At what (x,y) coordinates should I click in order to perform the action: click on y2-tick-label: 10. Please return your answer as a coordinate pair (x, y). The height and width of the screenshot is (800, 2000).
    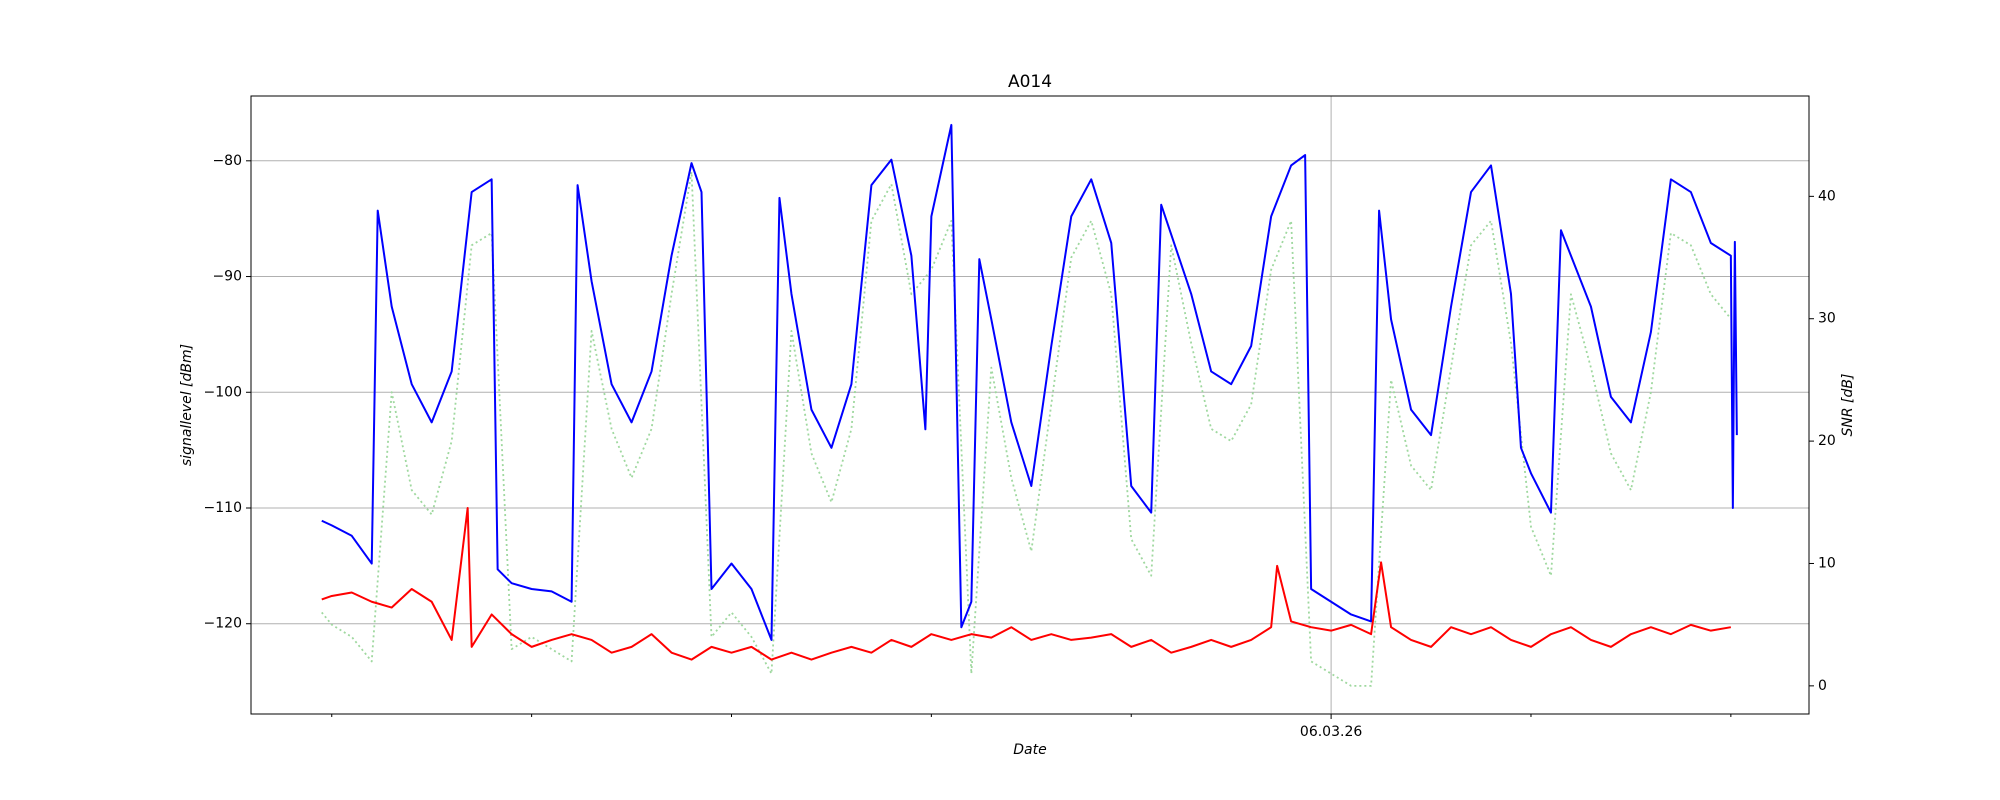
    Looking at the image, I should click on (1827, 563).